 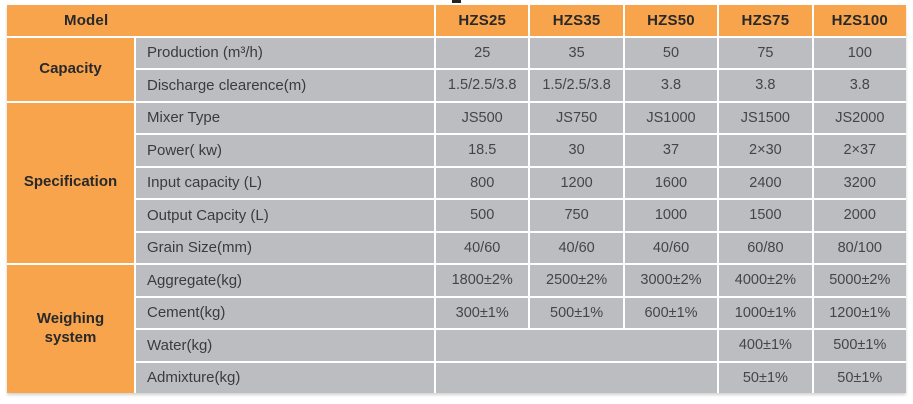 What do you see at coordinates (671, 280) in the screenshot?
I see `cell-aggregate-hzs50: 3000±2%` at bounding box center [671, 280].